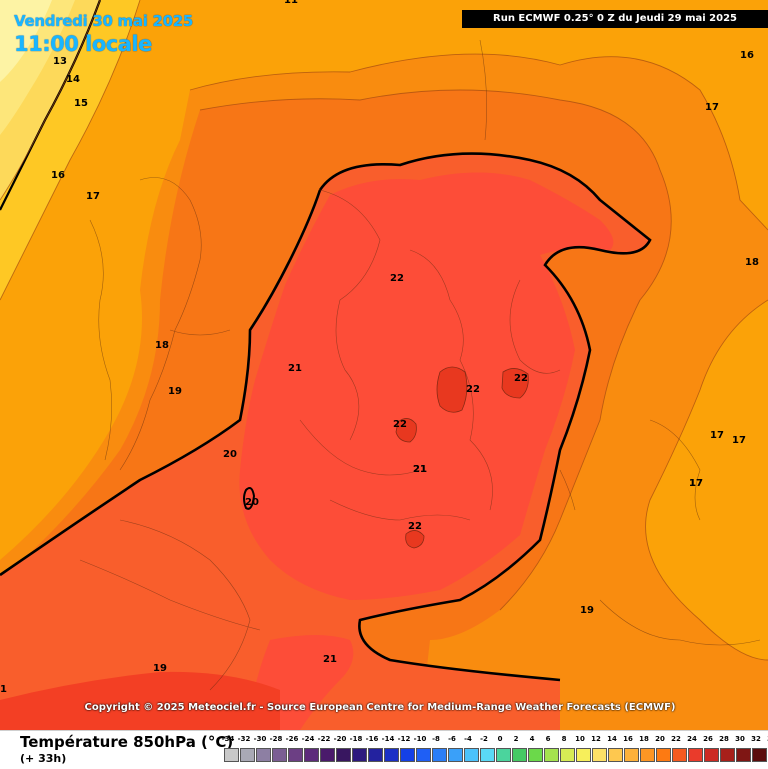  What do you see at coordinates (3, 689) in the screenshot?
I see `contour-label: 1` at bounding box center [3, 689].